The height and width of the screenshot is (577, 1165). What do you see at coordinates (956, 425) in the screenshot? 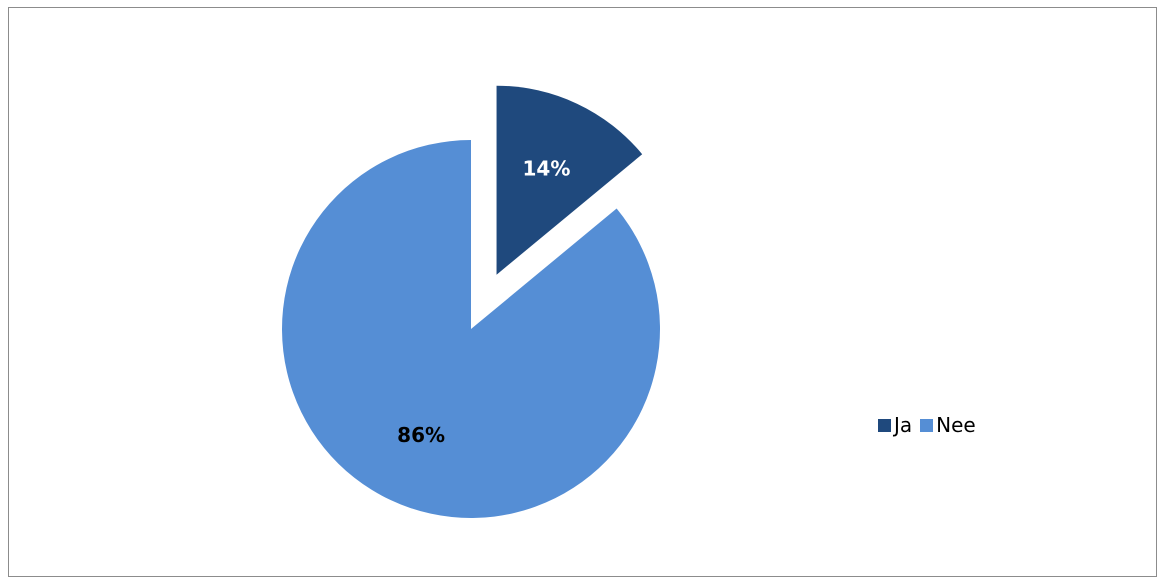
I see `legend-label-nee: Nee` at bounding box center [956, 425].